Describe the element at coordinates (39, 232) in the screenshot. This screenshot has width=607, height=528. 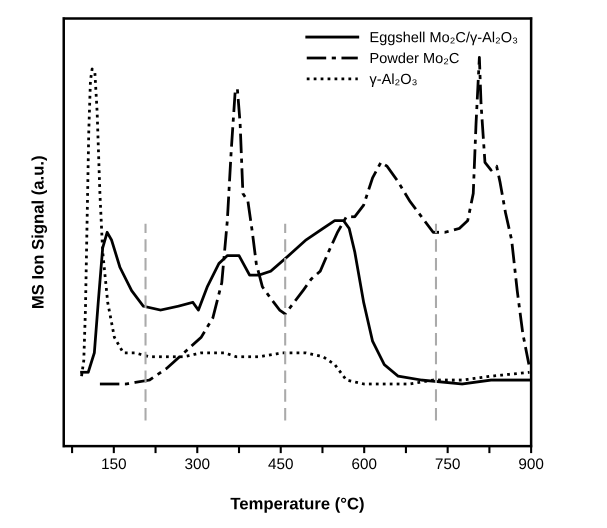
I see `y-axis-title: MS Ion Signal (a.u.)` at that location.